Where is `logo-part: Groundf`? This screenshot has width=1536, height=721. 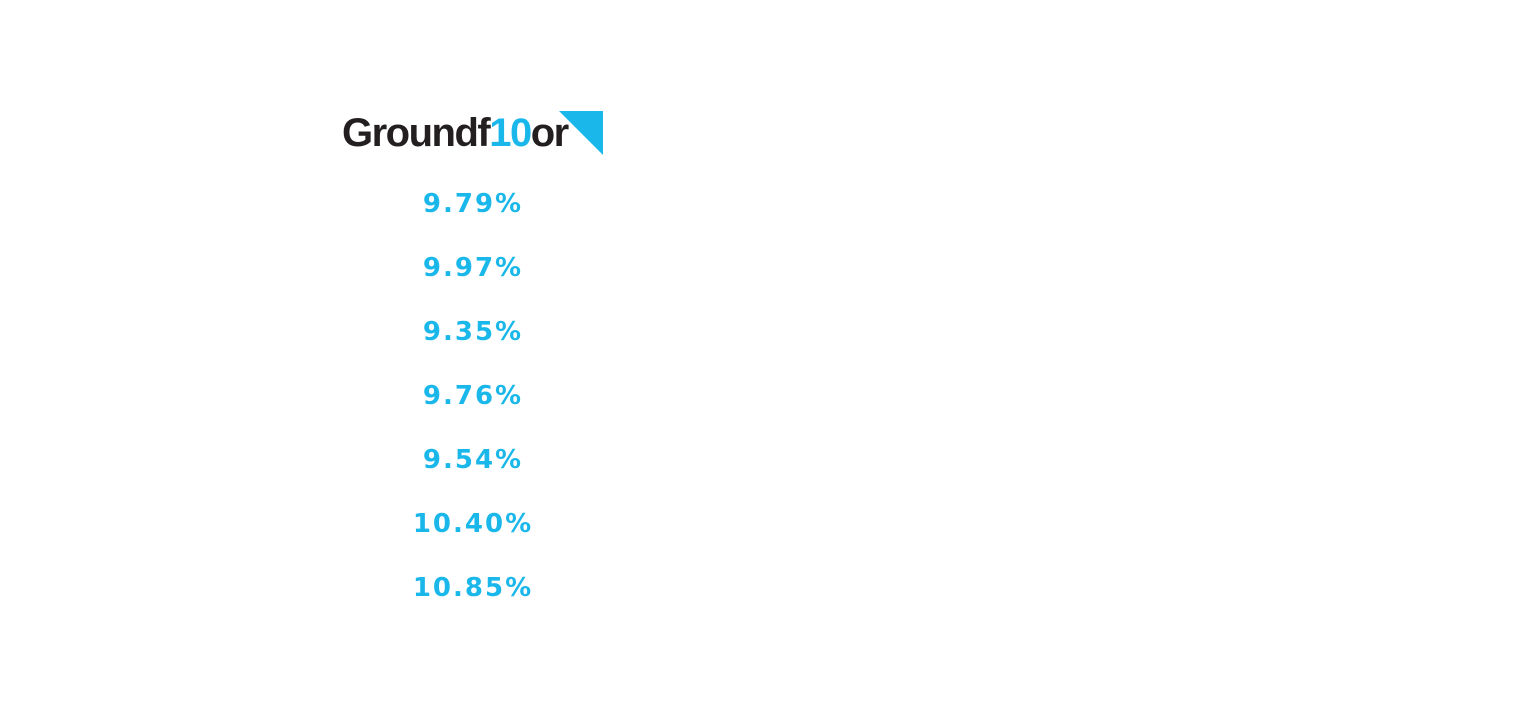 logo-part: Groundf is located at coordinates (416, 133).